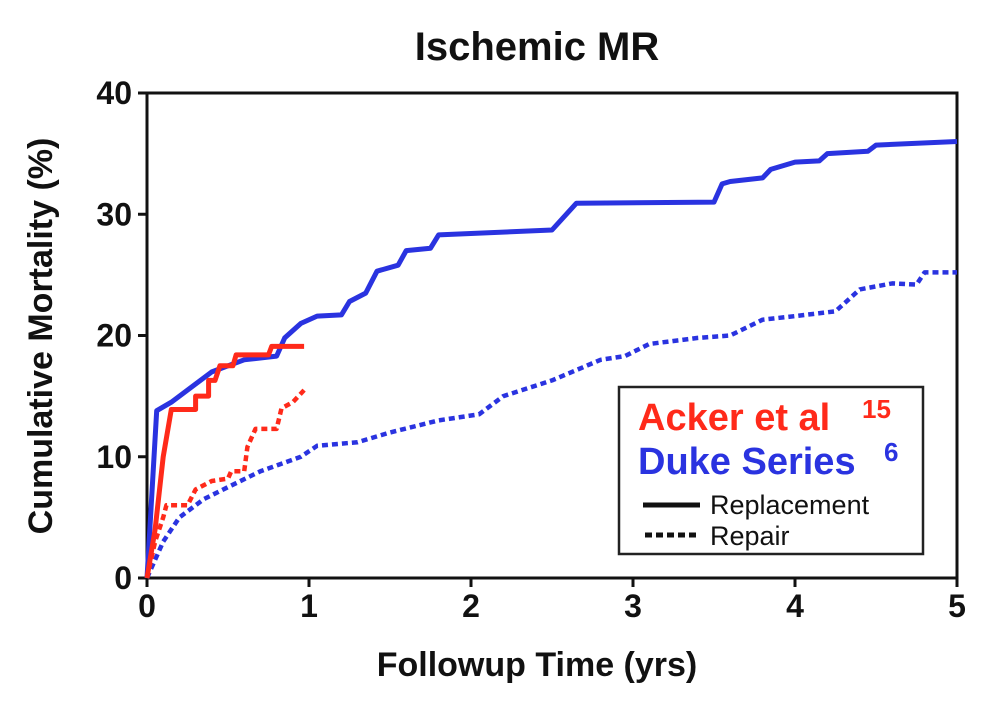 This screenshot has width=1000, height=719. Describe the element at coordinates (957, 606) in the screenshot. I see `x-tick-label: 5` at that location.